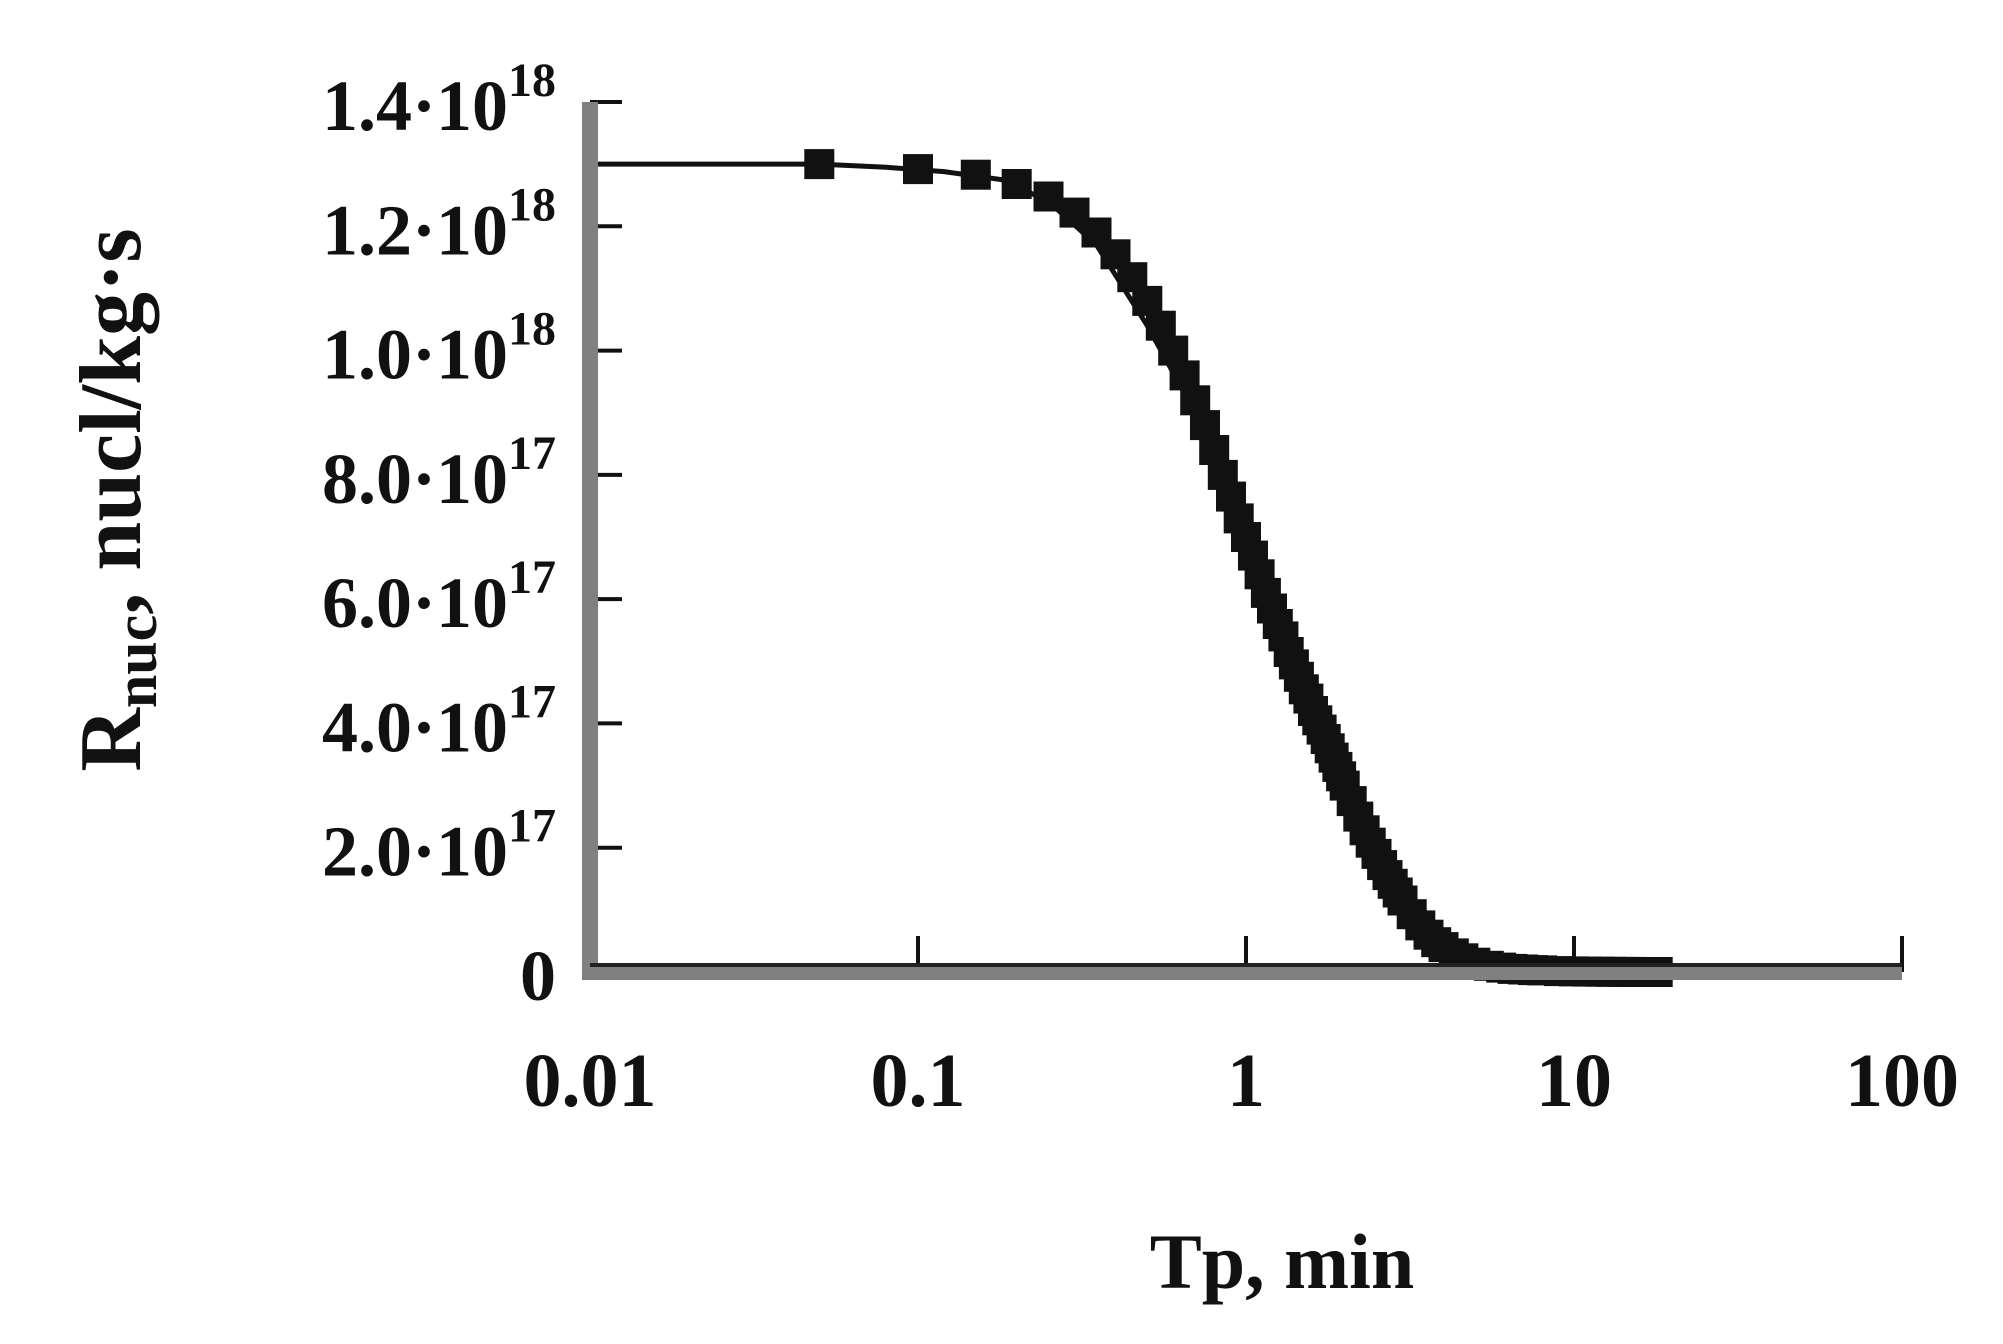 This screenshot has width=2003, height=1344. I want to click on x-tick-label: 100, so click(1902, 1081).